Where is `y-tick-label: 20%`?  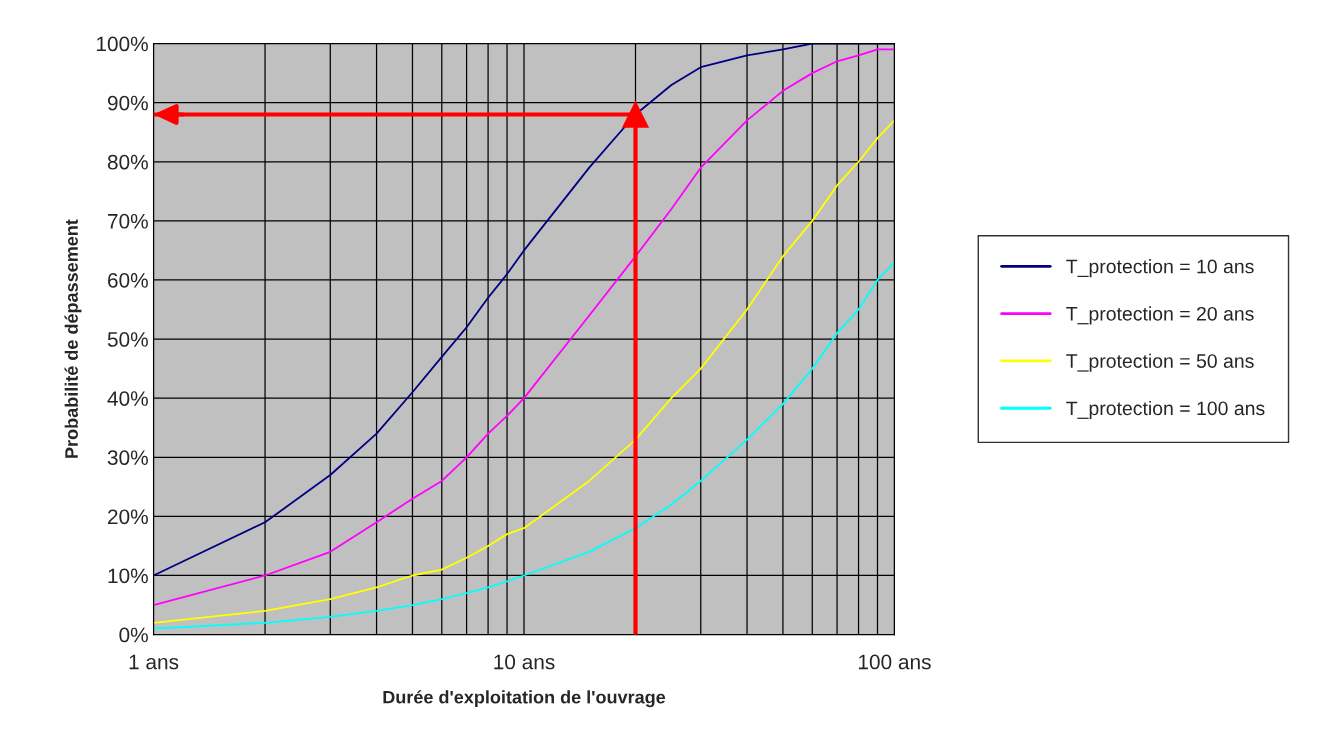
y-tick-label: 20% is located at coordinates (128, 517).